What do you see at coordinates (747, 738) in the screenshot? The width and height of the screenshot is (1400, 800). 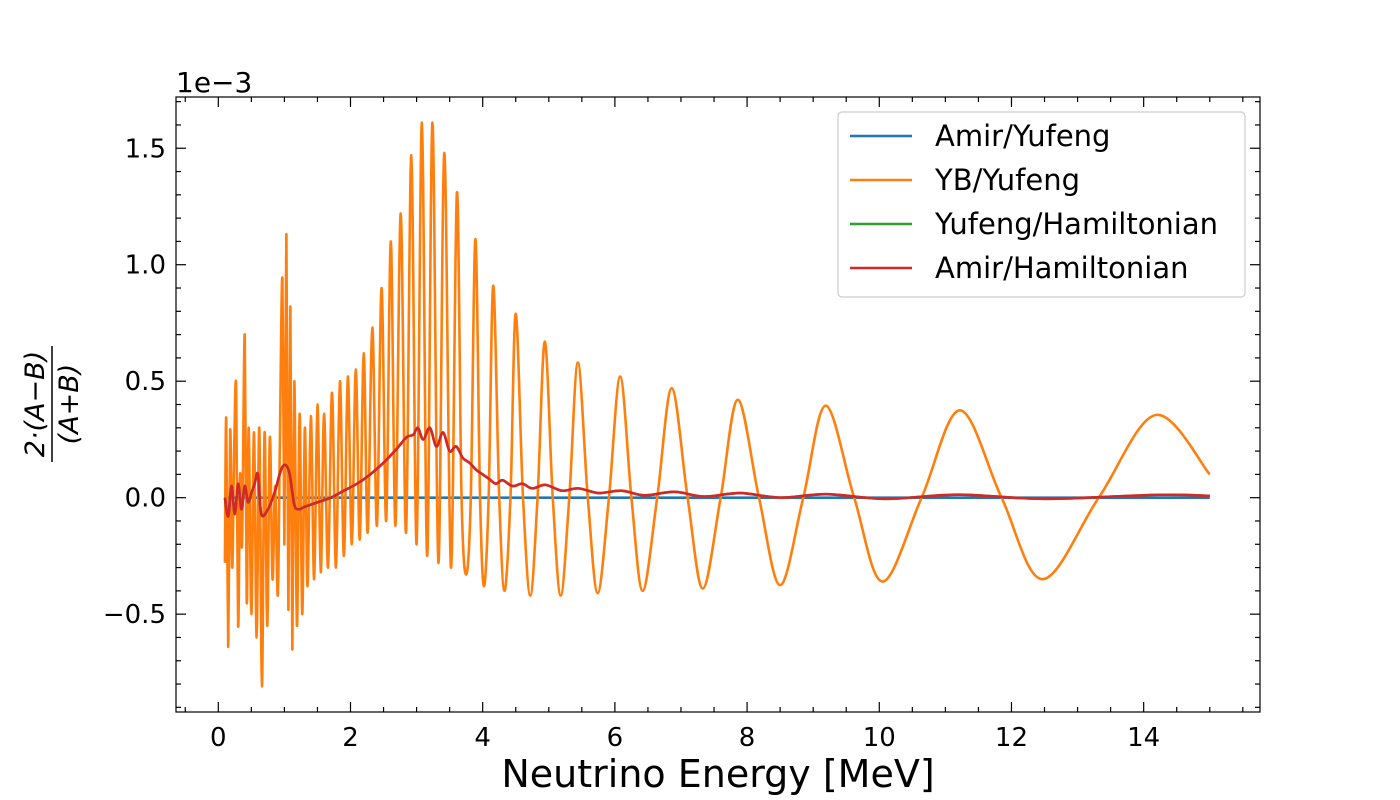 I see `x-tick-label: 8` at bounding box center [747, 738].